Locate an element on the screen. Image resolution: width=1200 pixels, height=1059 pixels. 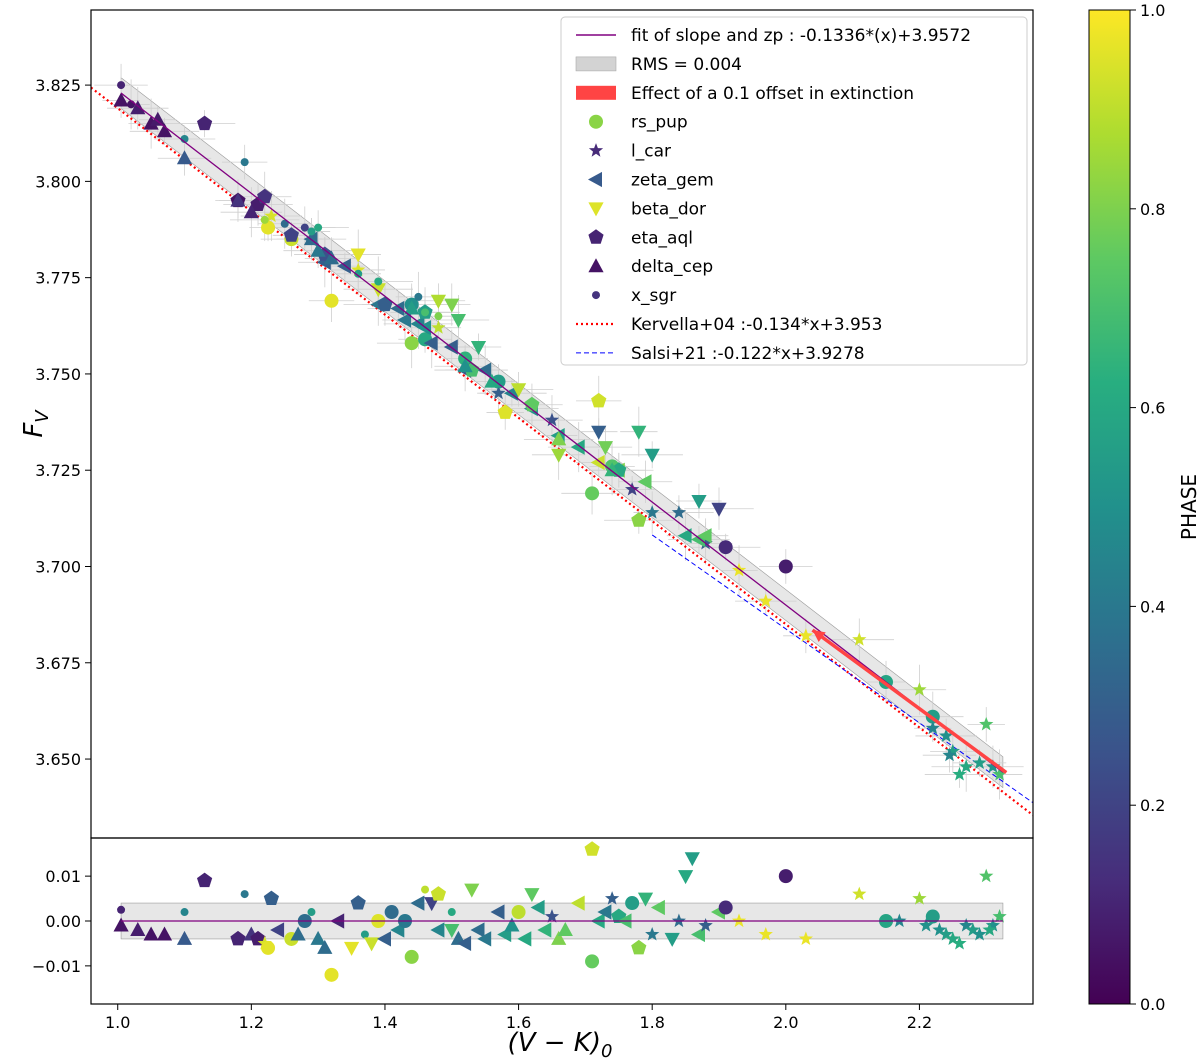
series-eta_aql is located at coordinates (422, 321).